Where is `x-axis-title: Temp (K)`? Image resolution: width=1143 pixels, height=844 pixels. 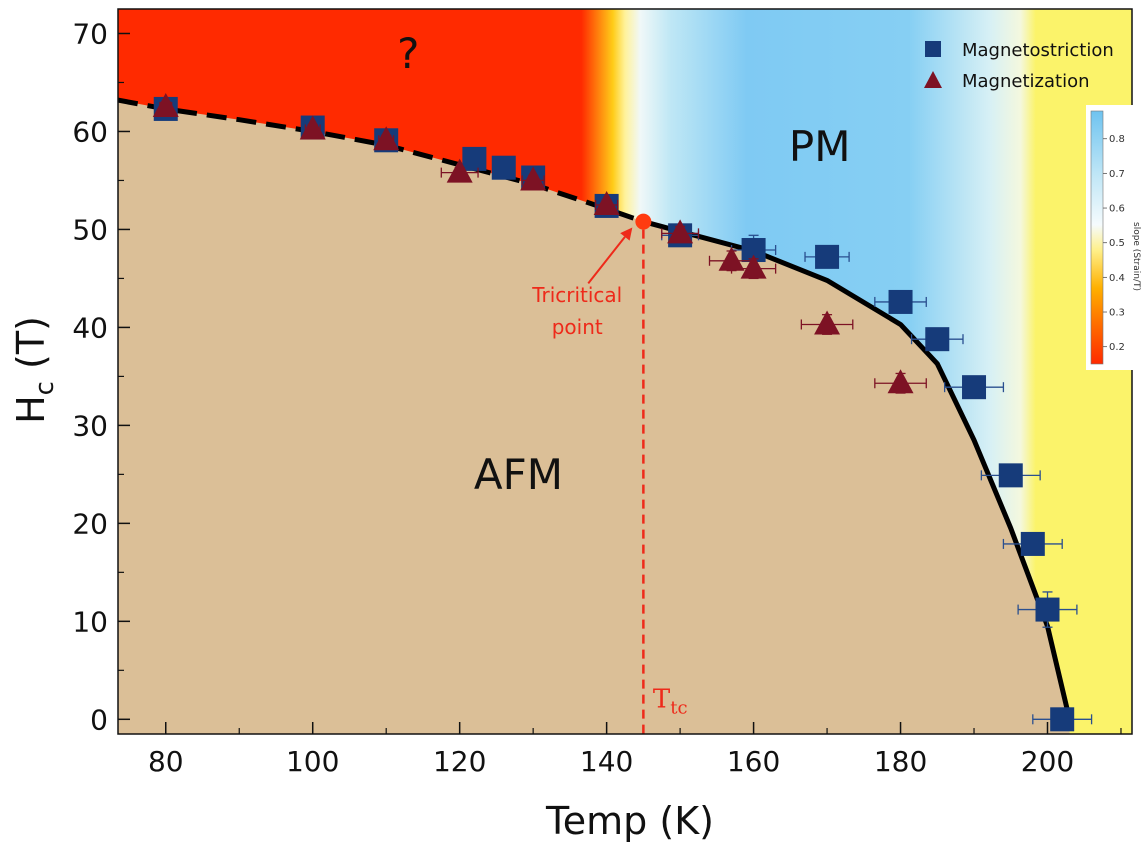
x-axis-title: Temp (K) is located at coordinates (629, 821).